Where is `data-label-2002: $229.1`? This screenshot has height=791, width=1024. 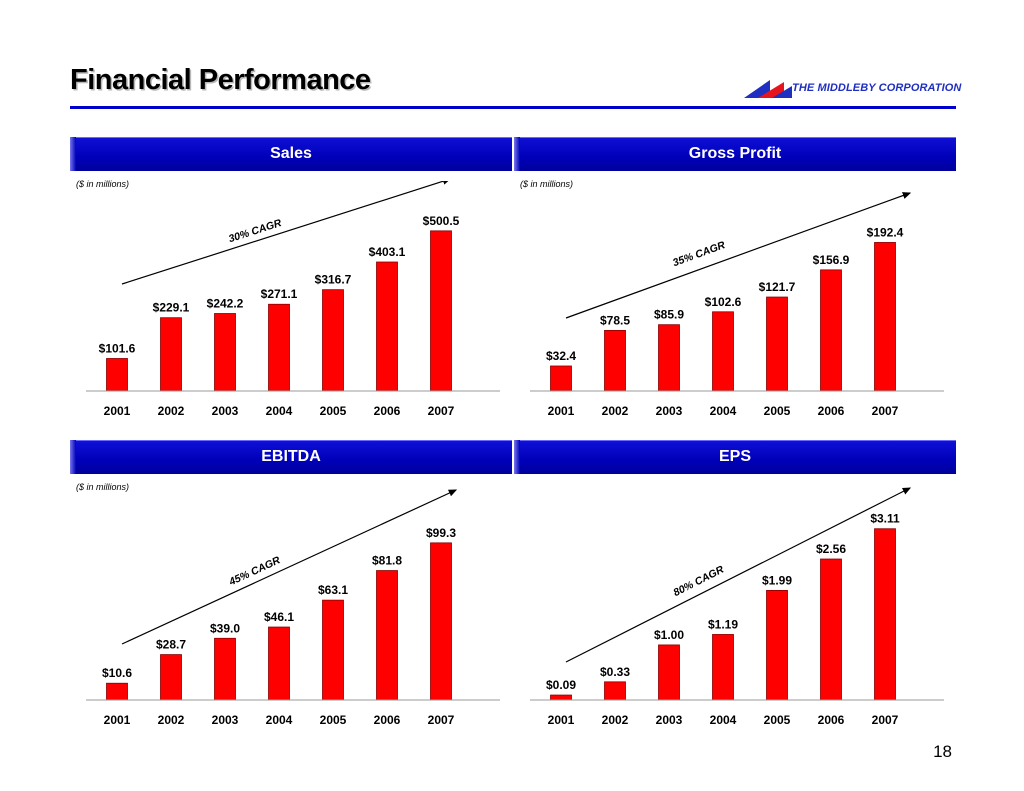
data-label-2002: $229.1 is located at coordinates (171, 308).